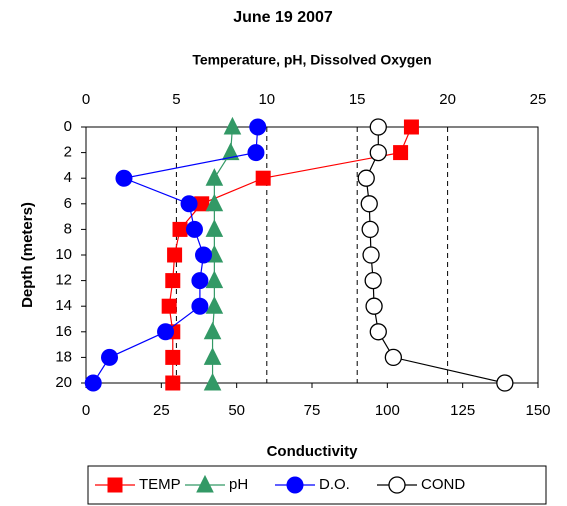 The width and height of the screenshot is (567, 506). I want to click on x2-tick-label: 0, so click(86, 410).